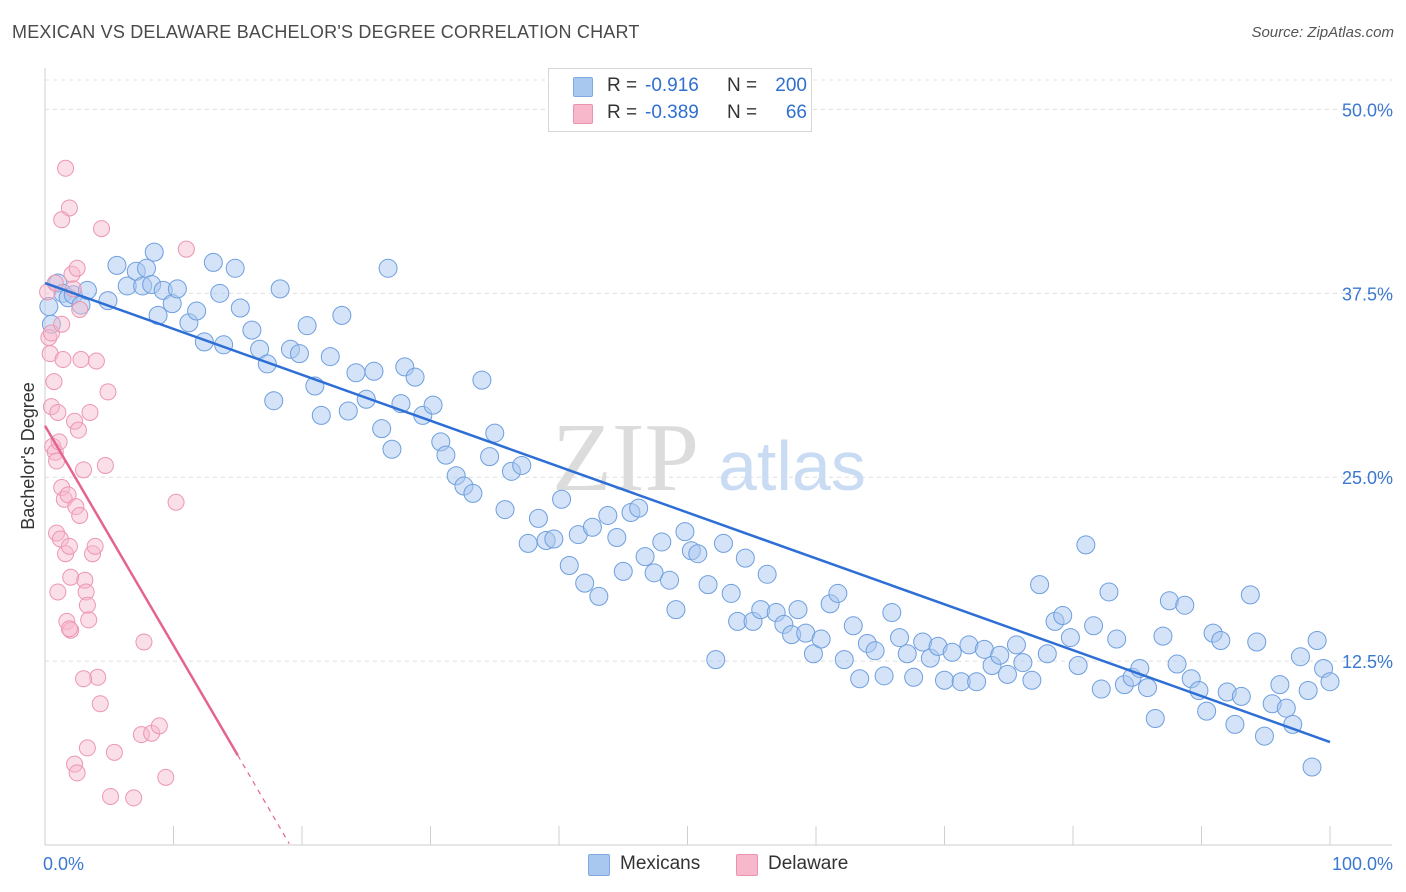 The height and width of the screenshot is (892, 1406). What do you see at coordinates (796, 112) in the screenshot?
I see `legend-n-value: 66` at bounding box center [796, 112].